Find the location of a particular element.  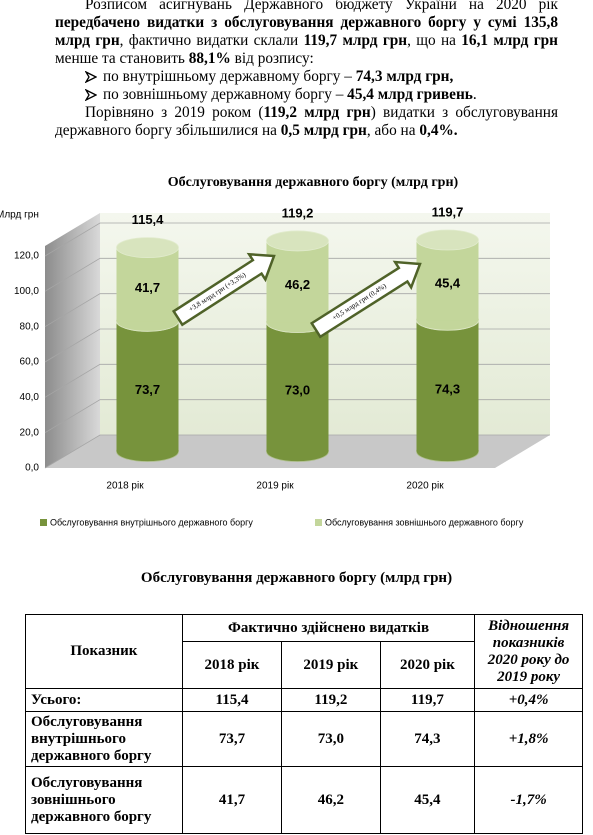

value-label: 45,4 is located at coordinates (448, 283).